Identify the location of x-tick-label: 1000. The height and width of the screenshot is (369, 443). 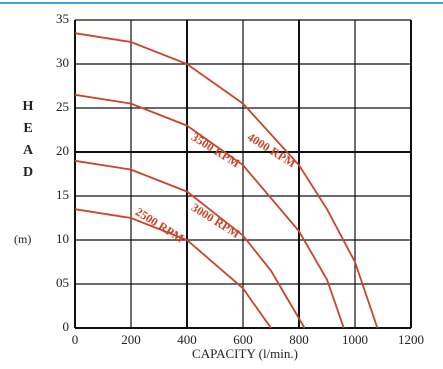
(355, 339).